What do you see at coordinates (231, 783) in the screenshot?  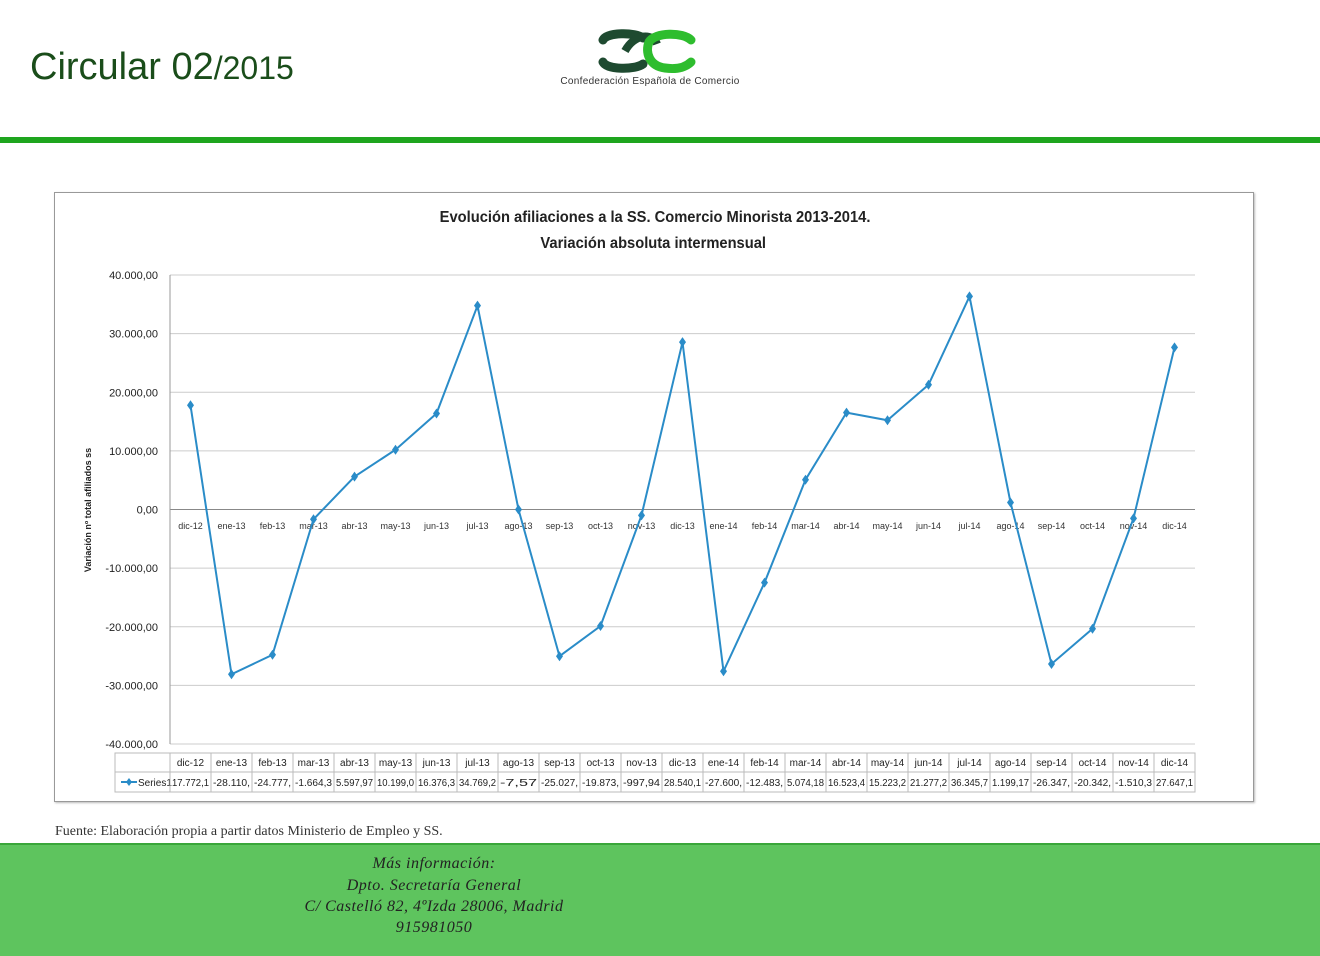 I see `table-value-cell: -28.110,` at bounding box center [231, 783].